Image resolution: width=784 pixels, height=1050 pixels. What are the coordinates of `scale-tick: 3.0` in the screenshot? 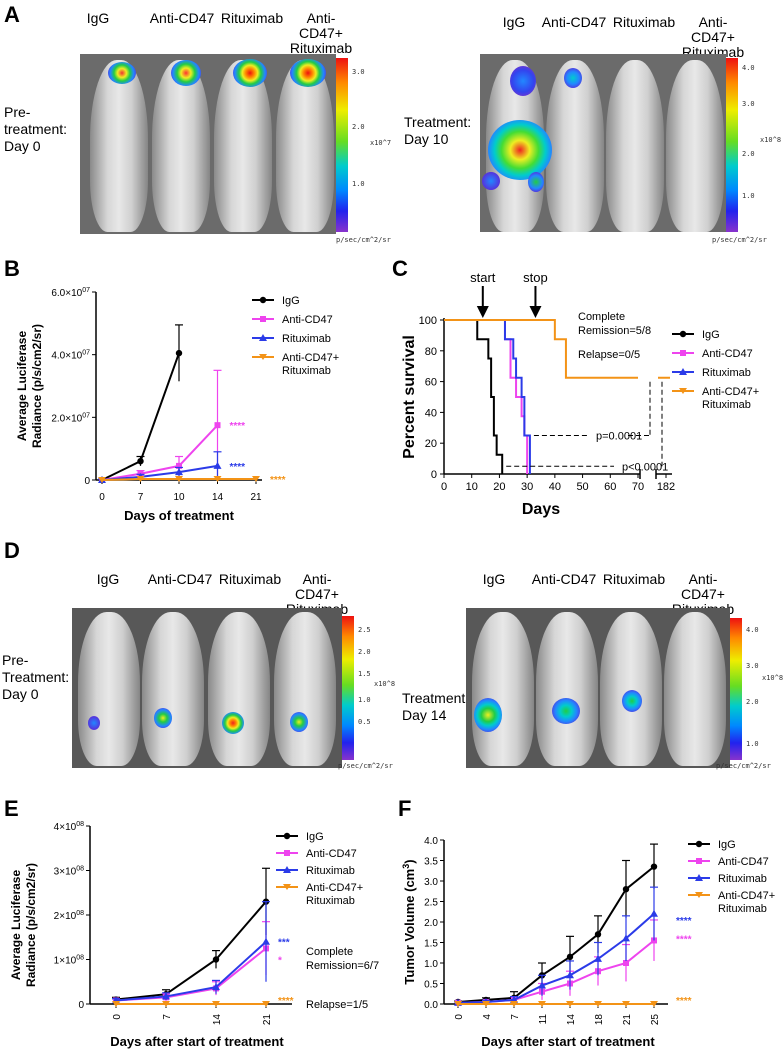 It's located at (752, 666).